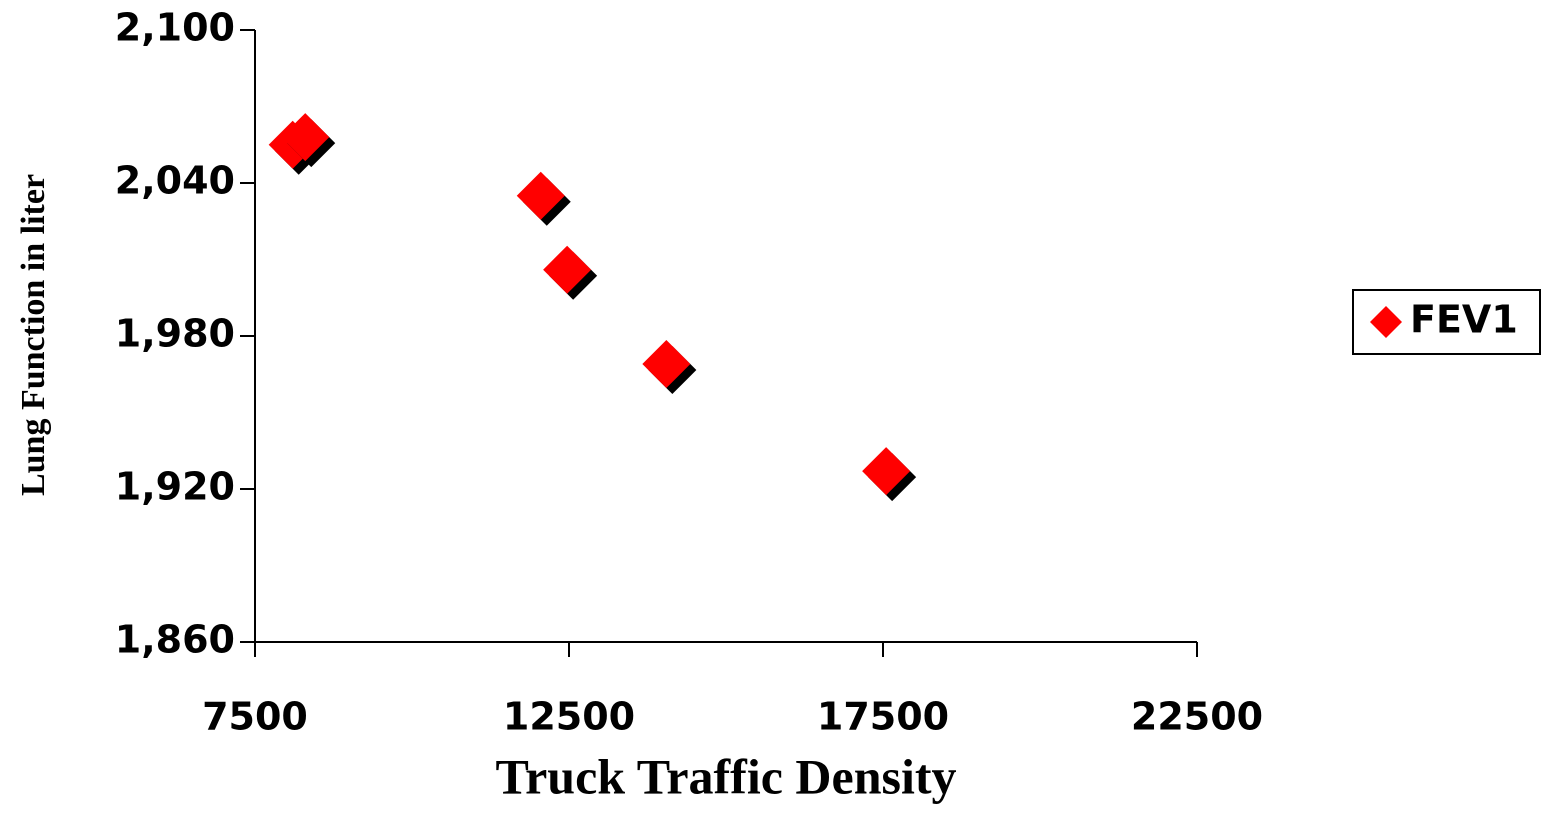  I want to click on x-tick-label: 7500, so click(255, 717).